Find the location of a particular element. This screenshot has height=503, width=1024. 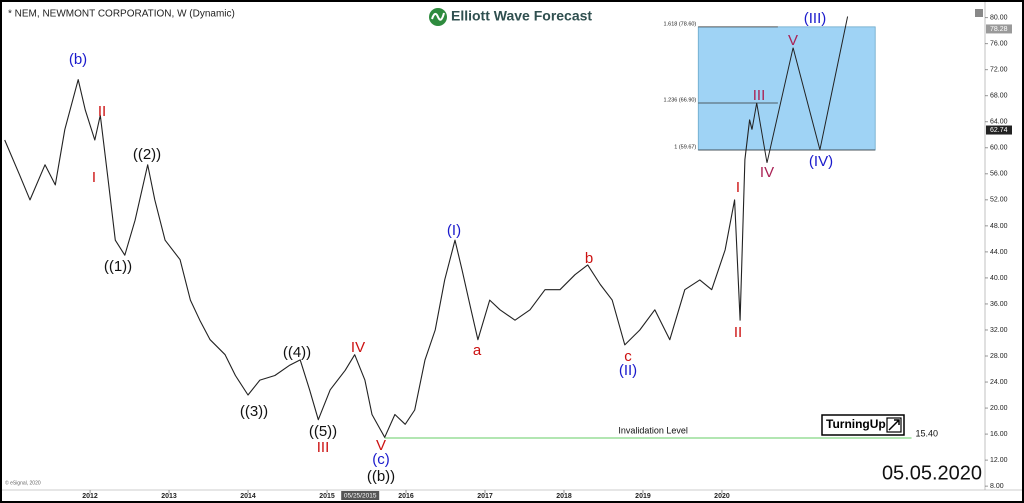

wave-label: c is located at coordinates (628, 356).